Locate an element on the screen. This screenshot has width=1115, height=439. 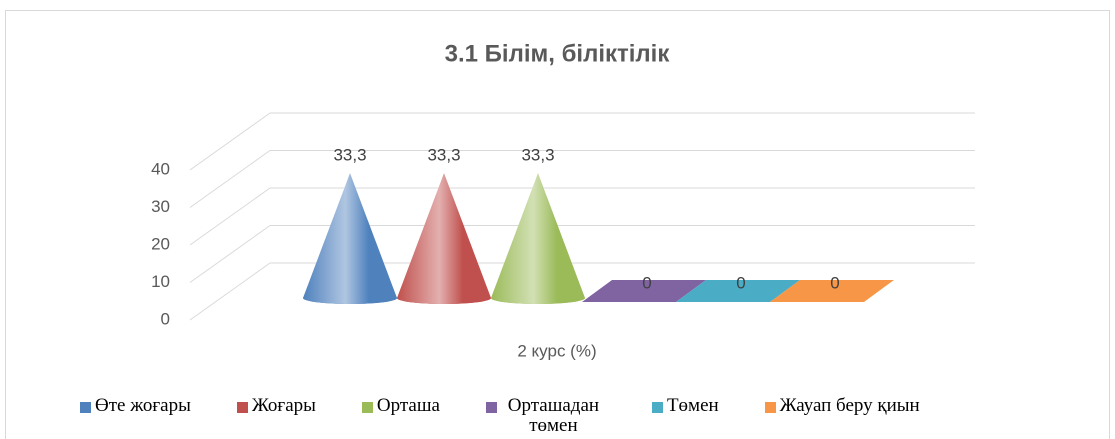
y-tick-label: 40 is located at coordinates (160, 168).